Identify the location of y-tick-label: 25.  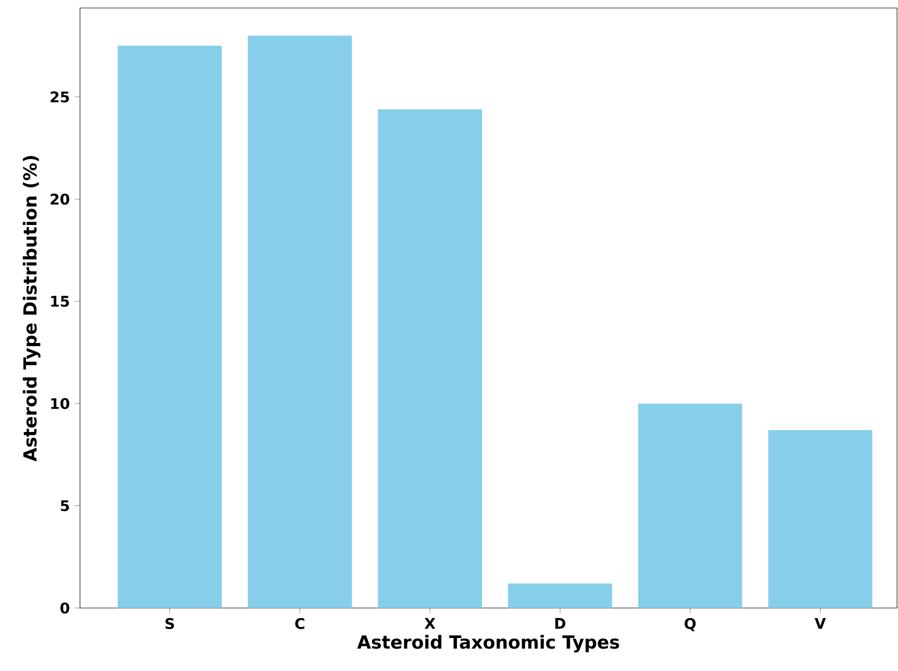
(59, 96).